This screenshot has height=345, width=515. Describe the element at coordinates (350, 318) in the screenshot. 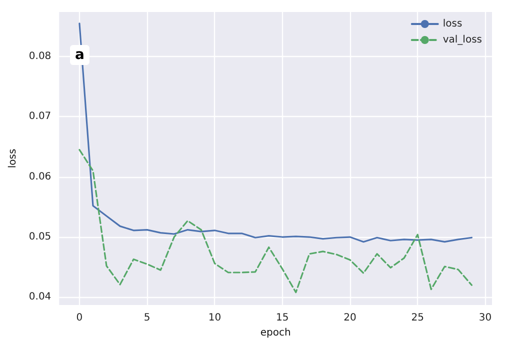

I see `x-tick-label: 20` at that location.